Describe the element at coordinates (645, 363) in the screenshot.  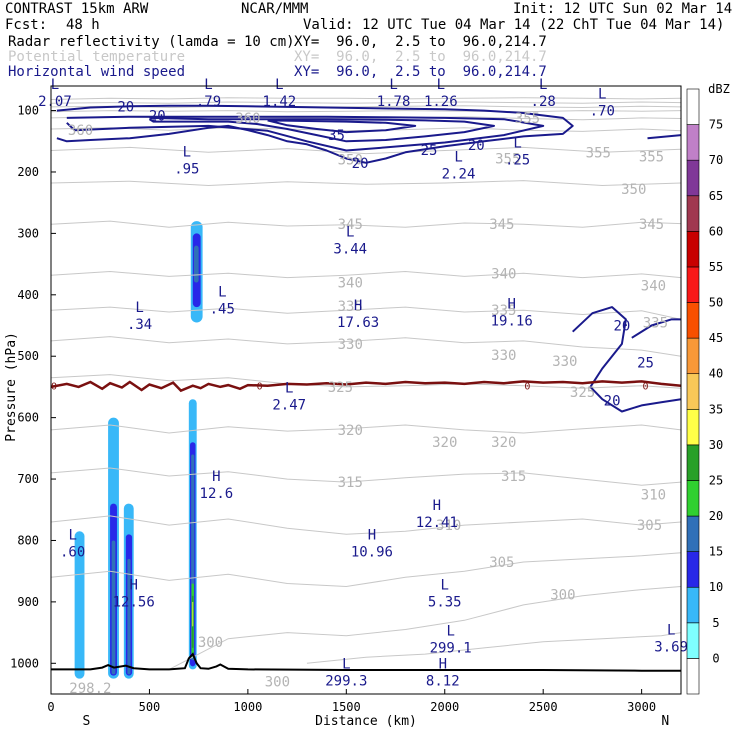
I see `wind-label: 25` at that location.